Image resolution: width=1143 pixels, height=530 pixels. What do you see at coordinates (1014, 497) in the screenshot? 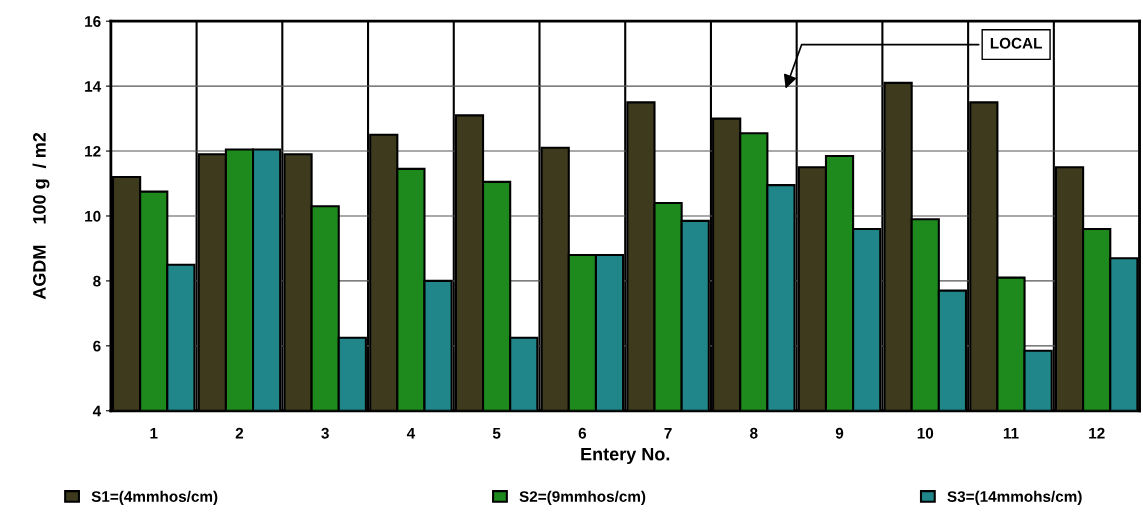
I see `legend-label: S3=(14mmohs/cm)` at bounding box center [1014, 497].